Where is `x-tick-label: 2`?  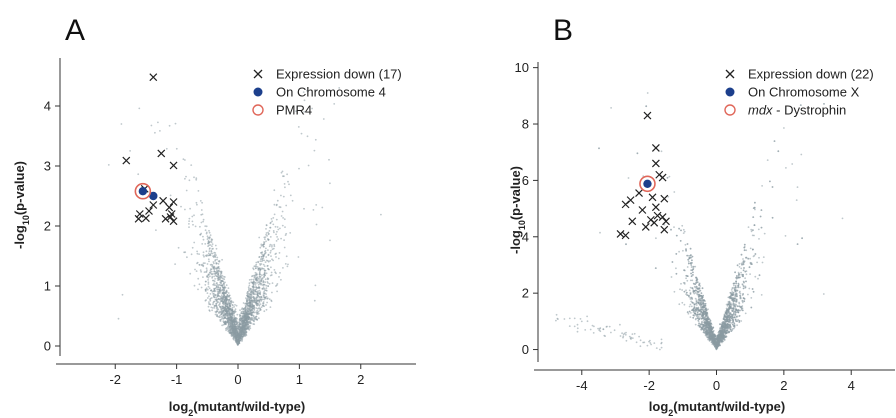 x-tick-label: 2 is located at coordinates (360, 379).